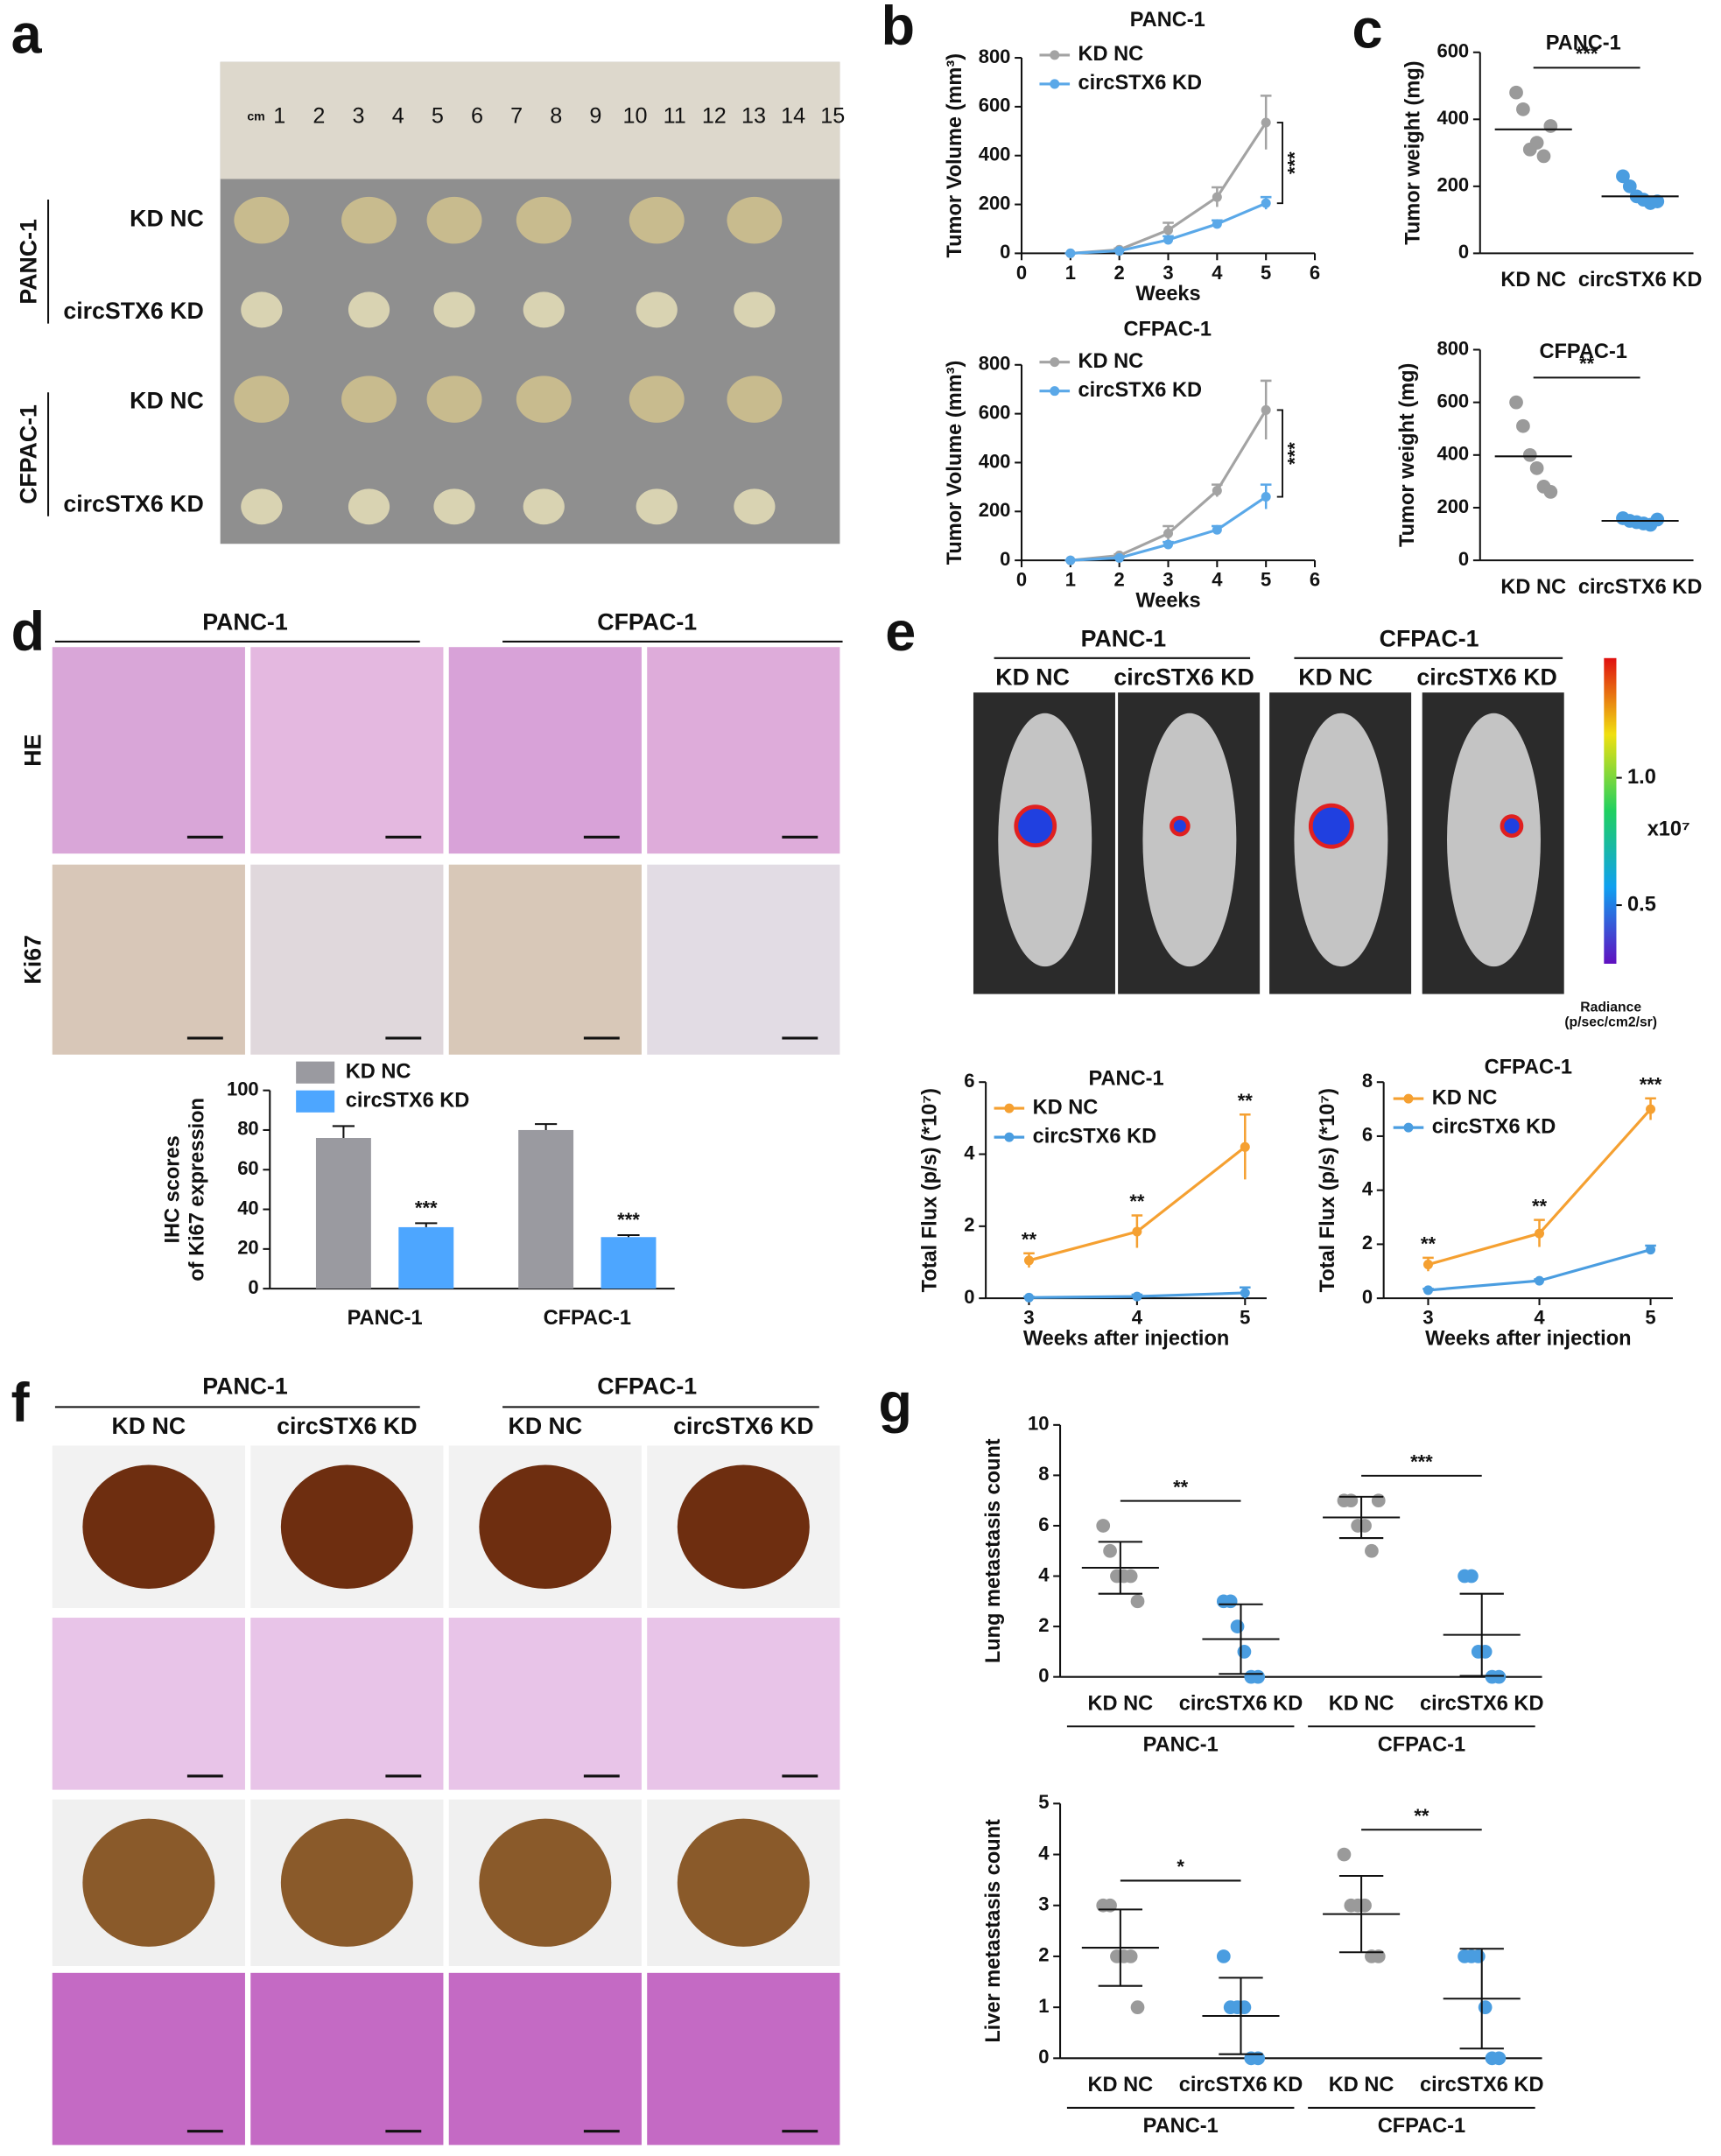 This screenshot has width=1721, height=2156. I want to click on y-tick-label: 600, so click(1453, 51).